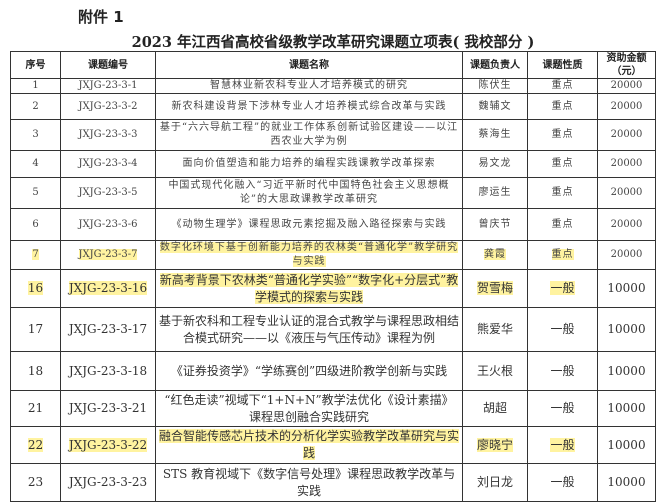 The height and width of the screenshot is (502, 666). What do you see at coordinates (108, 408) in the screenshot?
I see `row-code: JXJG-23-3-21` at bounding box center [108, 408].